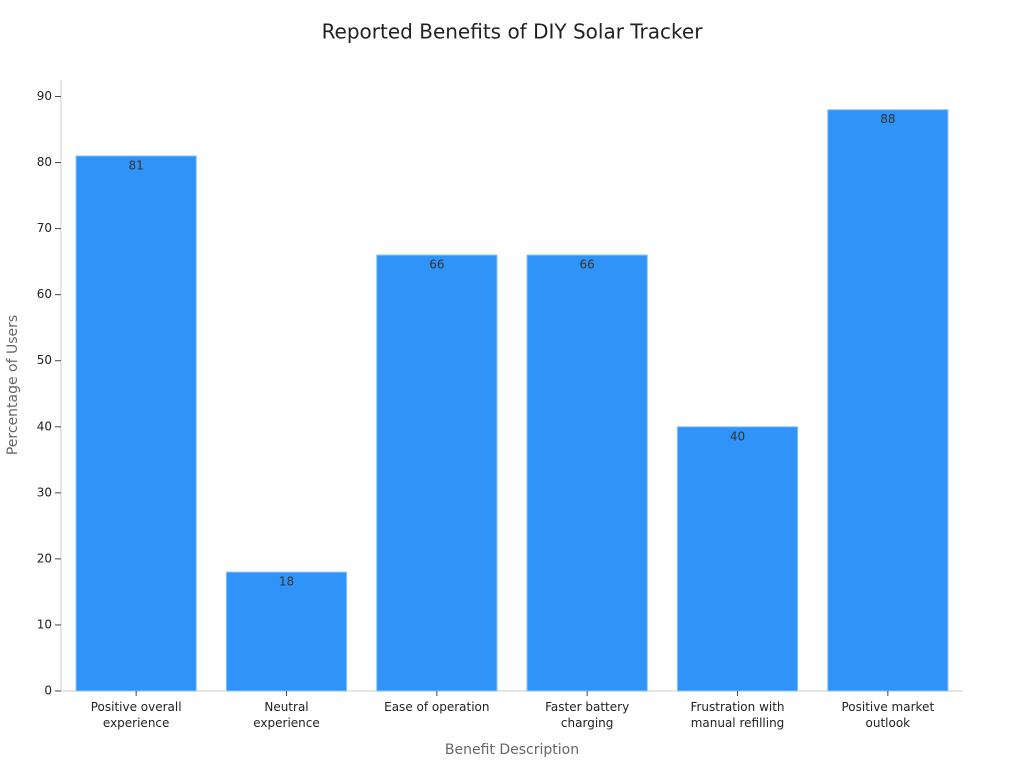 The height and width of the screenshot is (768, 1024). What do you see at coordinates (286, 715) in the screenshot?
I see `x-tick-label: Neutral experience` at bounding box center [286, 715].